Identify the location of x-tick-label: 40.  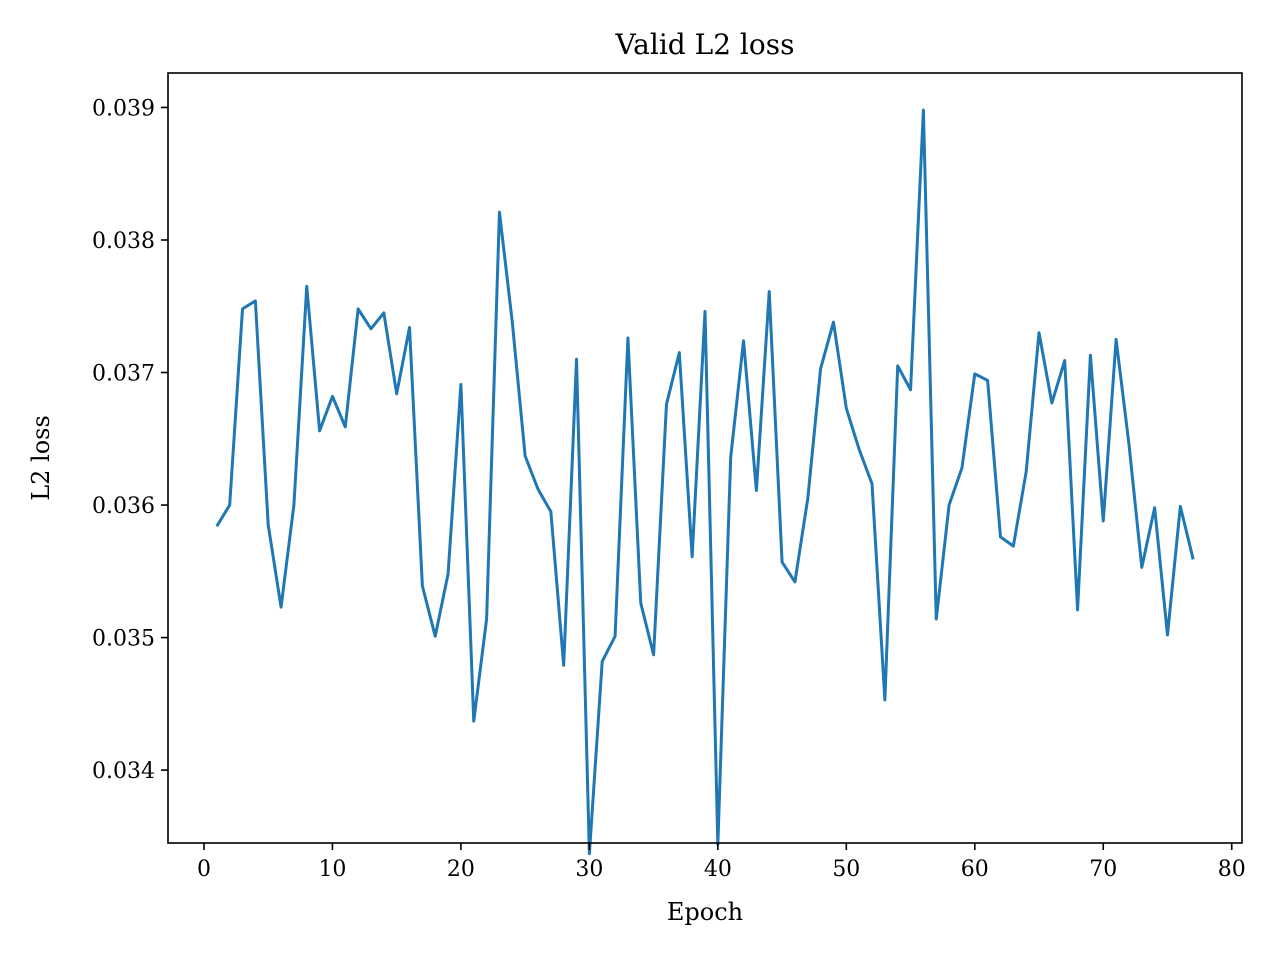
(718, 869).